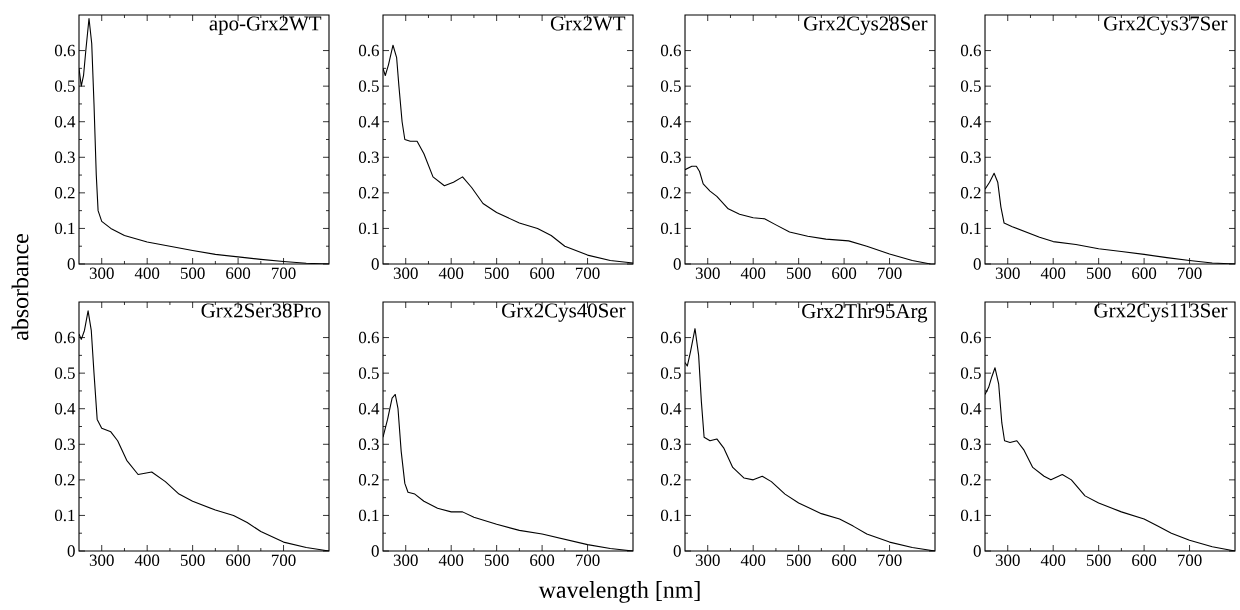  I want to click on chart-title: Grx2Cys28Ser, so click(866, 25).